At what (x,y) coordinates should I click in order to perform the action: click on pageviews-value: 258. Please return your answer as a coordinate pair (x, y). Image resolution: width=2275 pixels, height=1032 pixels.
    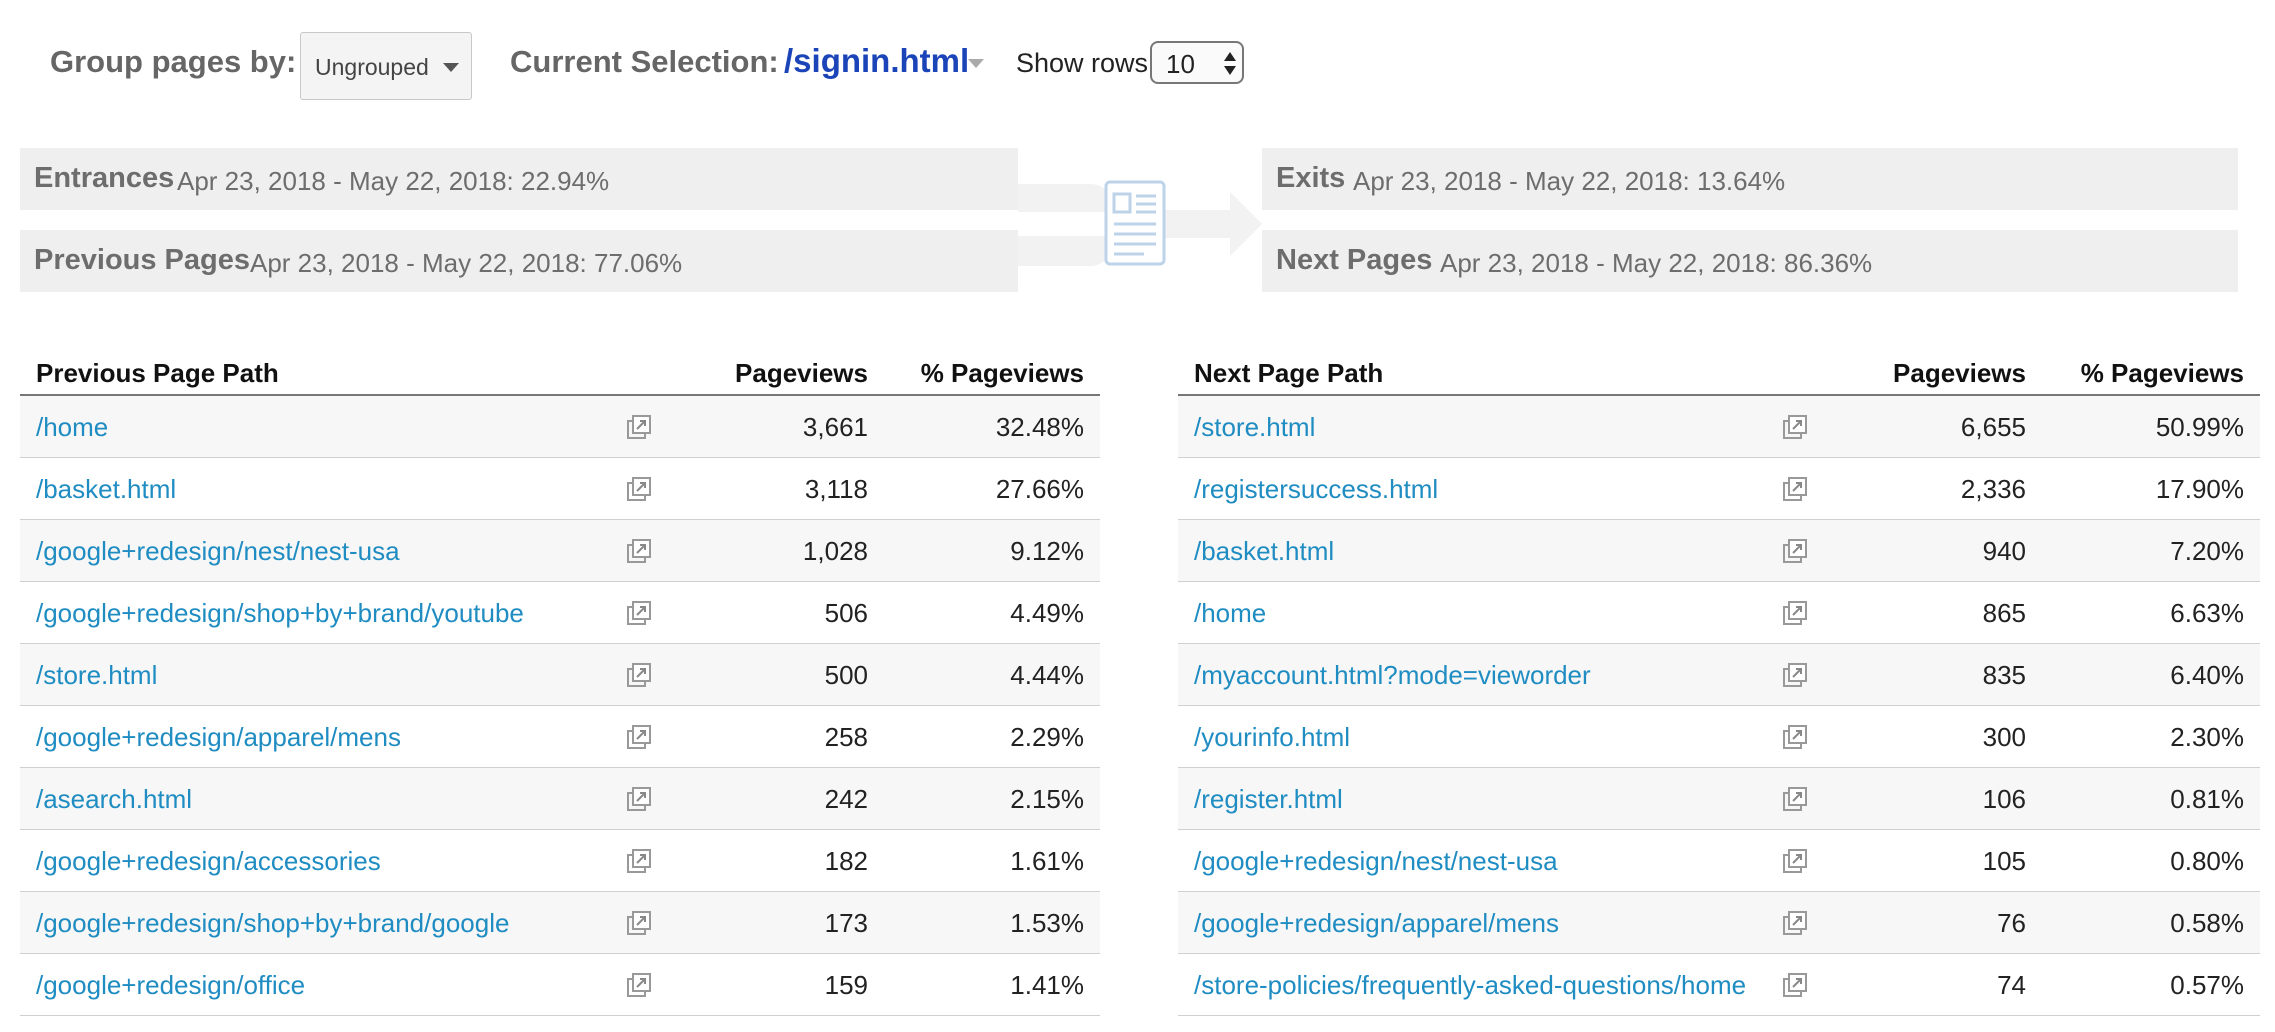
    Looking at the image, I should click on (846, 737).